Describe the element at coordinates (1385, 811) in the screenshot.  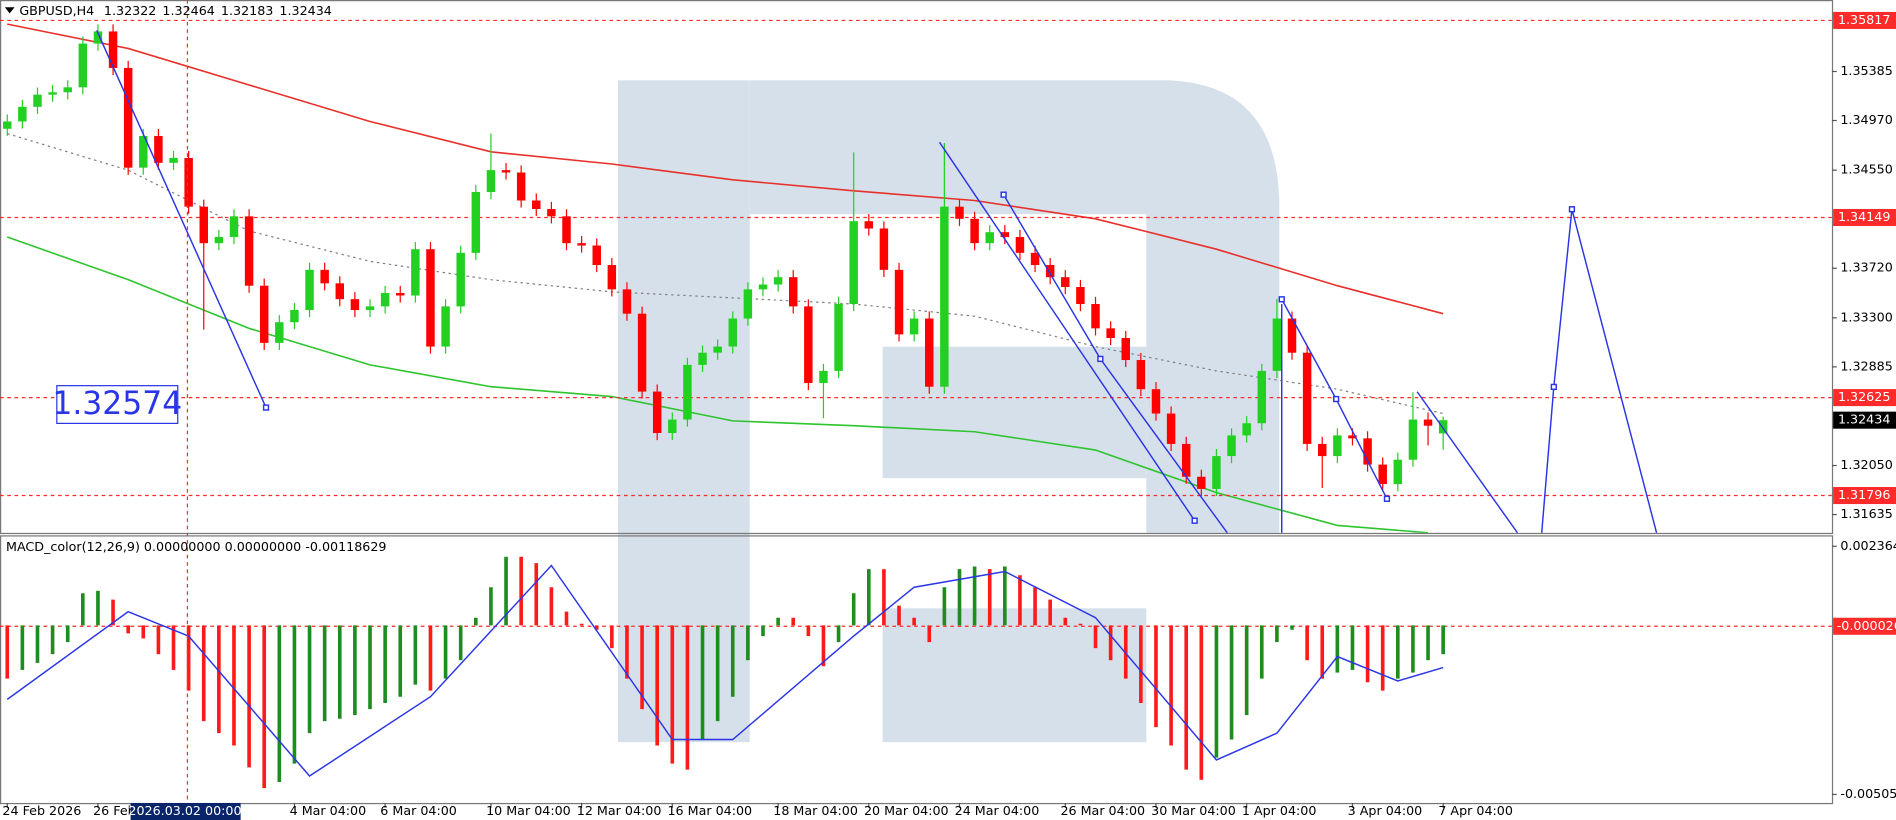
I see `x-tick-label: 3 Apr 04:00` at that location.